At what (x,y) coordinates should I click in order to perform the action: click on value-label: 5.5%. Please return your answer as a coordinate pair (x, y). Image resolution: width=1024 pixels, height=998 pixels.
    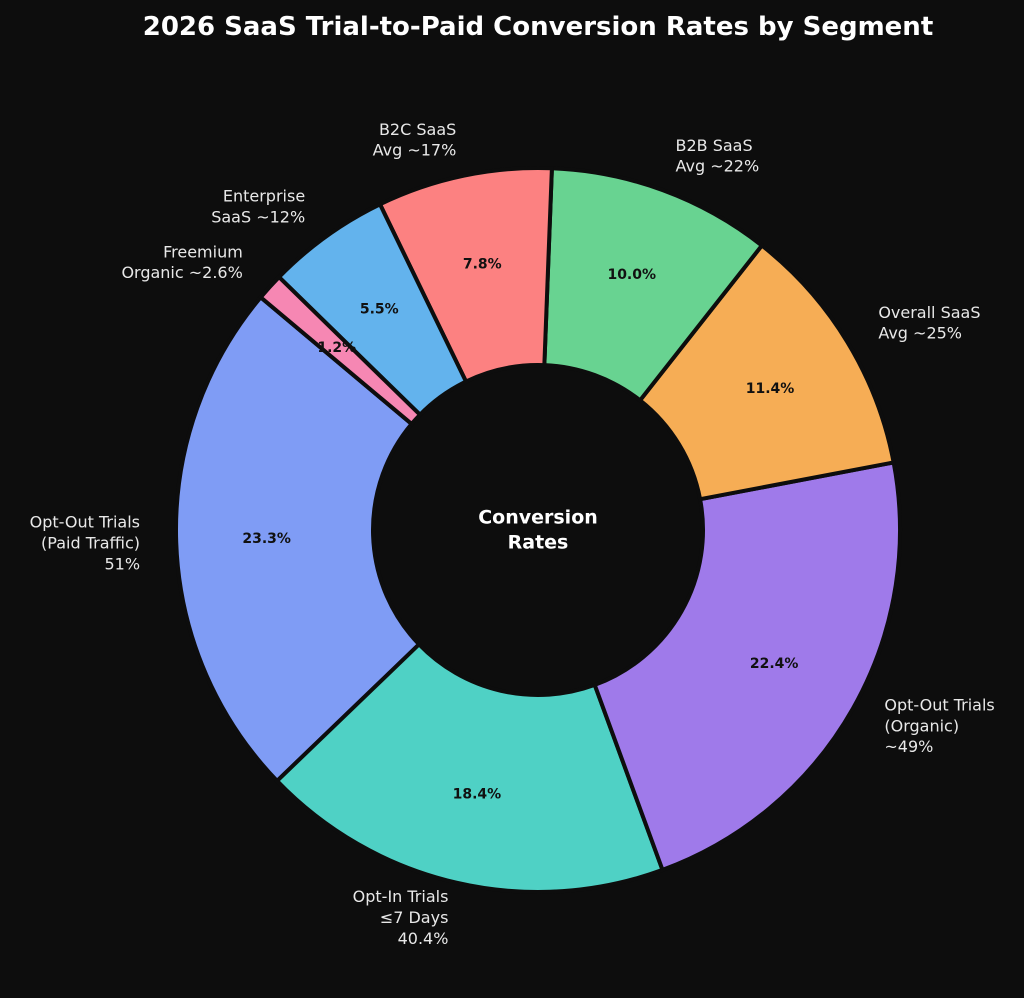
    Looking at the image, I should click on (379, 310).